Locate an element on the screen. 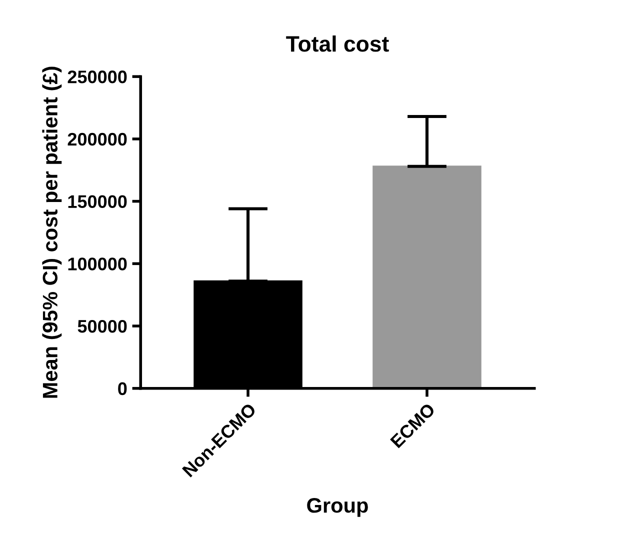 This screenshot has height=547, width=625. y-tick-label: 50000 is located at coordinates (102, 326).